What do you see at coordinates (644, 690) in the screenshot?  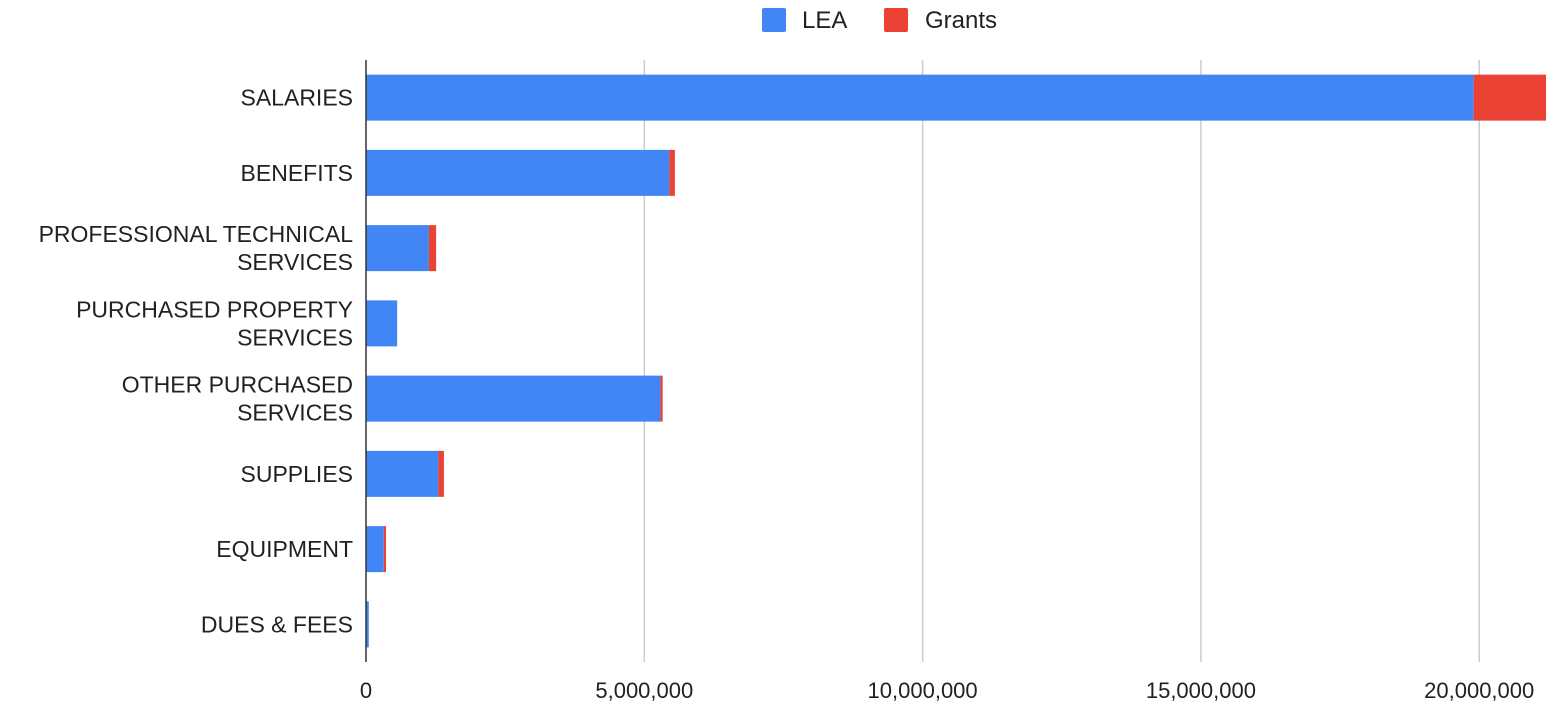 I see `x-tick-label: 5,000,000` at bounding box center [644, 690].